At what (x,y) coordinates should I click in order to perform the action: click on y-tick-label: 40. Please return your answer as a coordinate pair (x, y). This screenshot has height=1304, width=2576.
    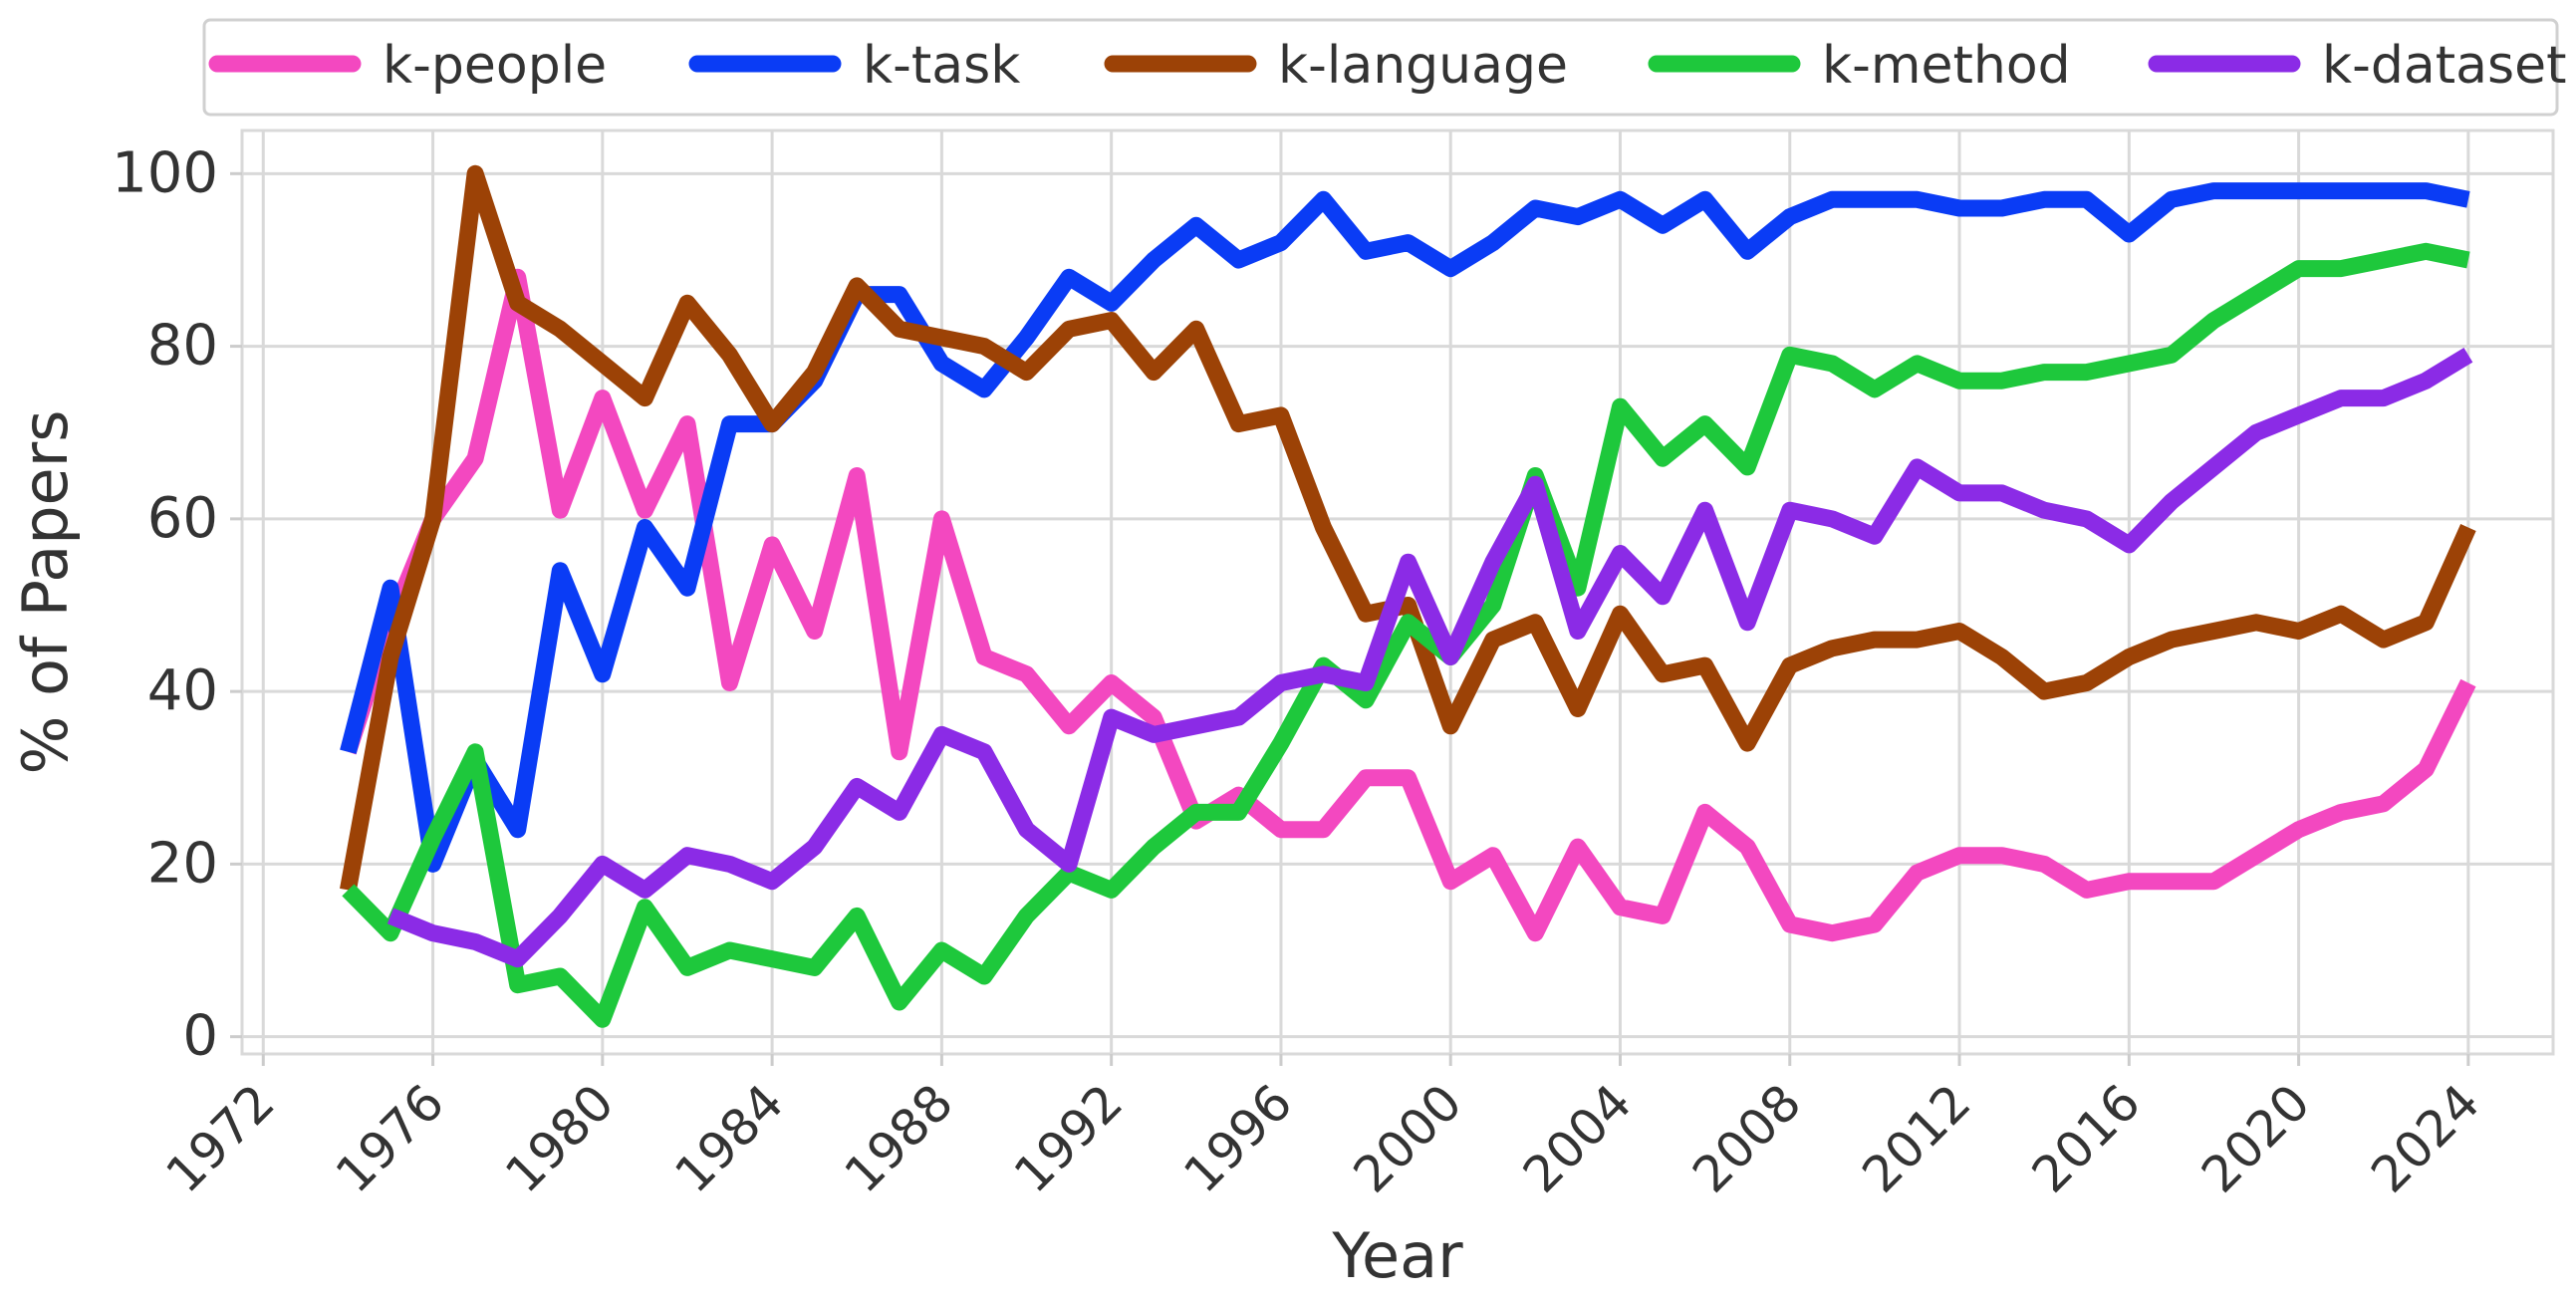
    Looking at the image, I should click on (182, 690).